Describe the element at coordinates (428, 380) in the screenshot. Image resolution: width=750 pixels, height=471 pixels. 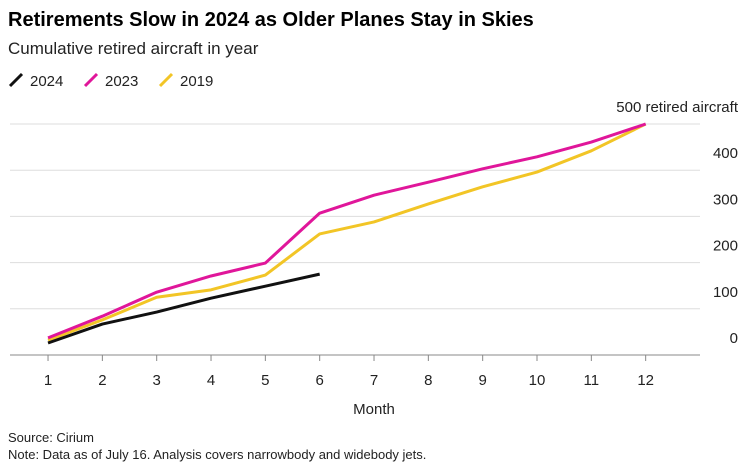
I see `x-tick-label: 8` at that location.